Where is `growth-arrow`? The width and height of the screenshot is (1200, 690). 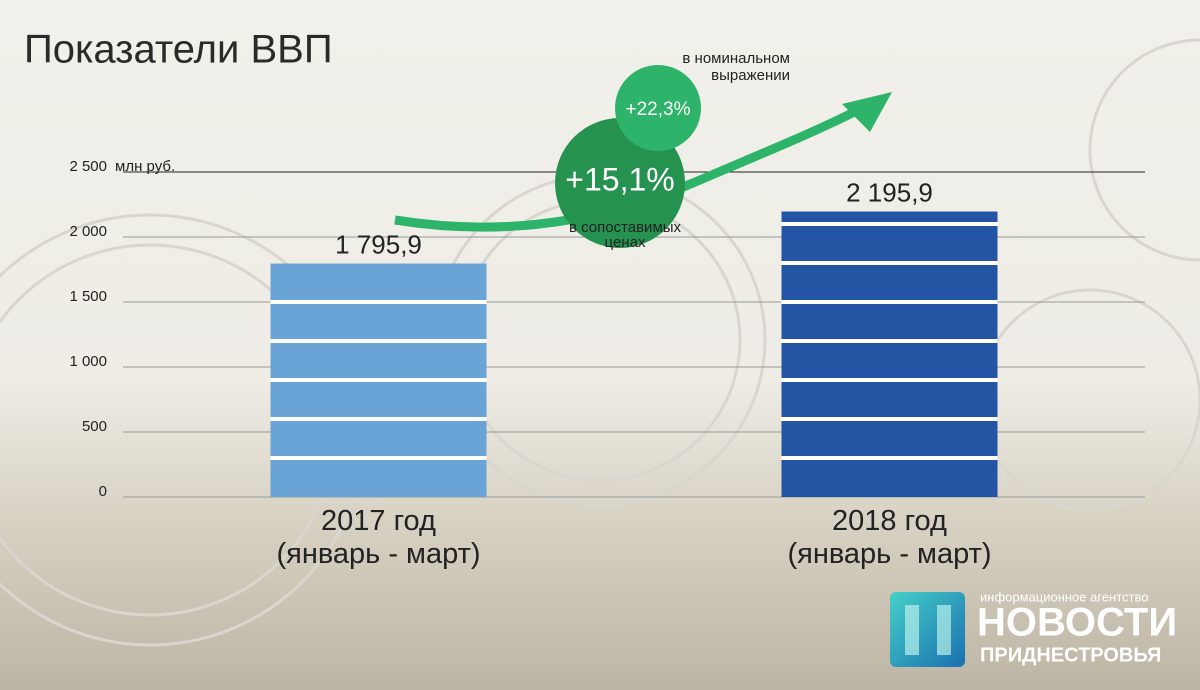
growth-arrow is located at coordinates (632, 166).